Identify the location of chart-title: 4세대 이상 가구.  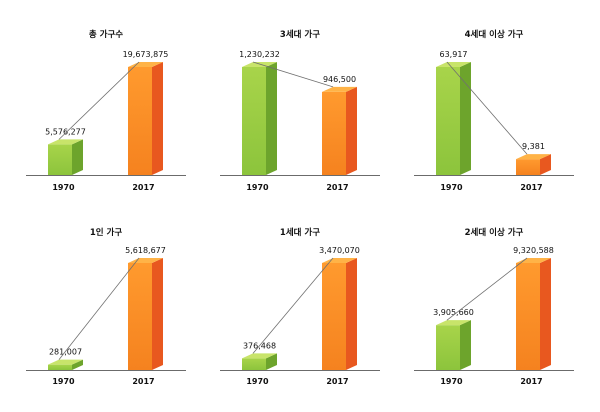
(494, 34).